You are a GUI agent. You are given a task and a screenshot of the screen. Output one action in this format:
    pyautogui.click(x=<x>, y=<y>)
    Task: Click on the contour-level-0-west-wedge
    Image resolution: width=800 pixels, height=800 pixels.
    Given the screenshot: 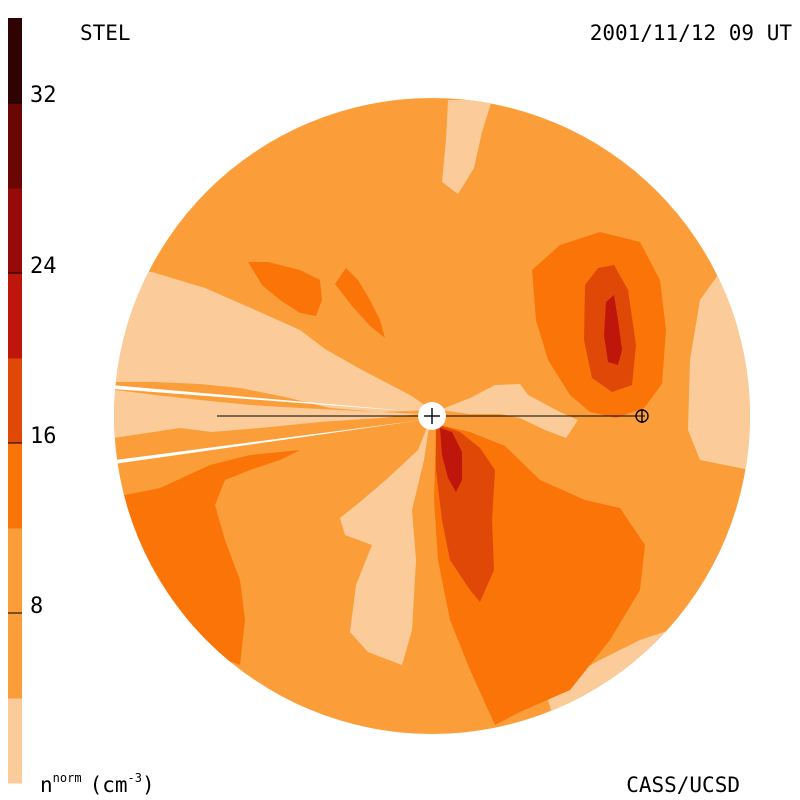 What is the action you would take?
    pyautogui.click(x=267, y=414)
    